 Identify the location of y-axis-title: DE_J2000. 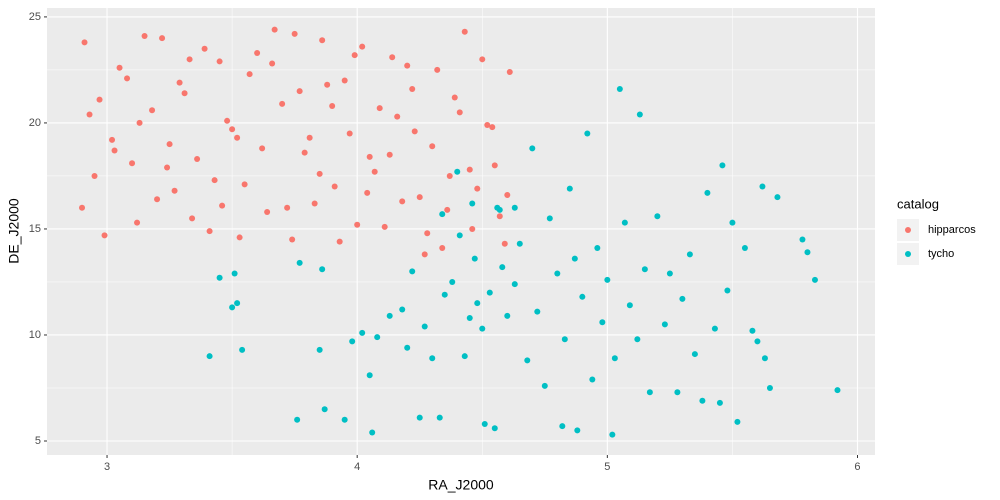
(14, 231).